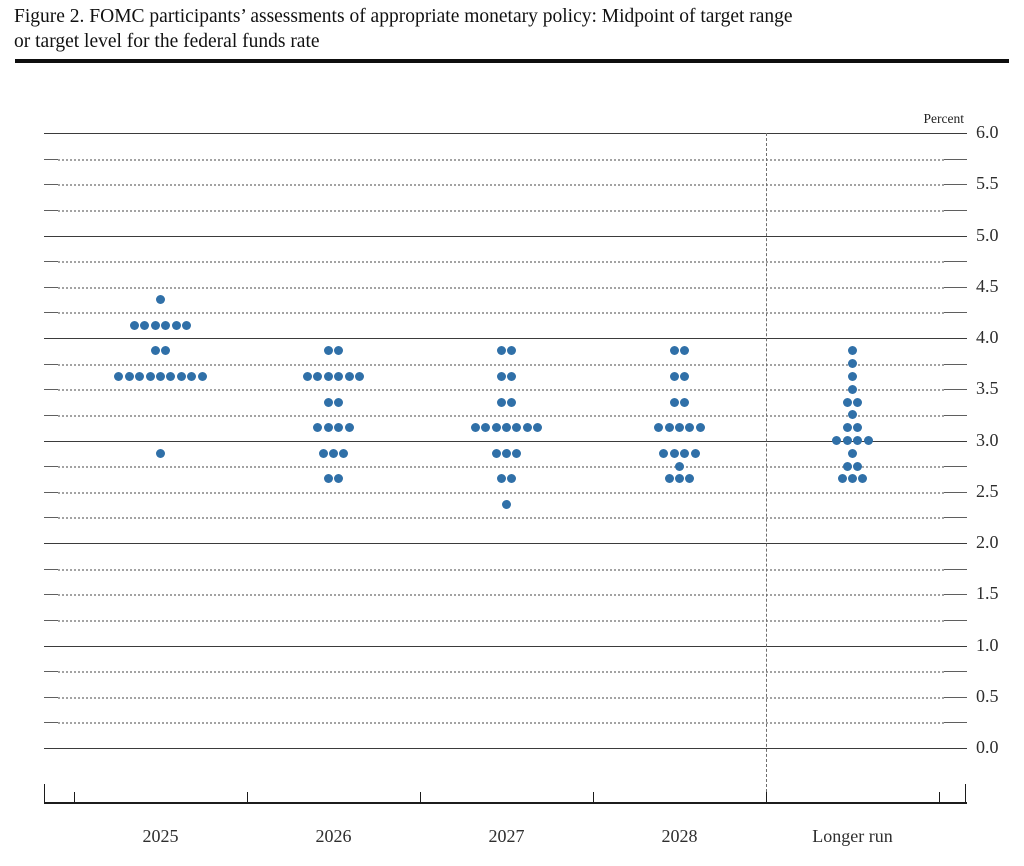  Describe the element at coordinates (987, 593) in the screenshot. I see `y-axis-tick-label: 1.5` at that location.